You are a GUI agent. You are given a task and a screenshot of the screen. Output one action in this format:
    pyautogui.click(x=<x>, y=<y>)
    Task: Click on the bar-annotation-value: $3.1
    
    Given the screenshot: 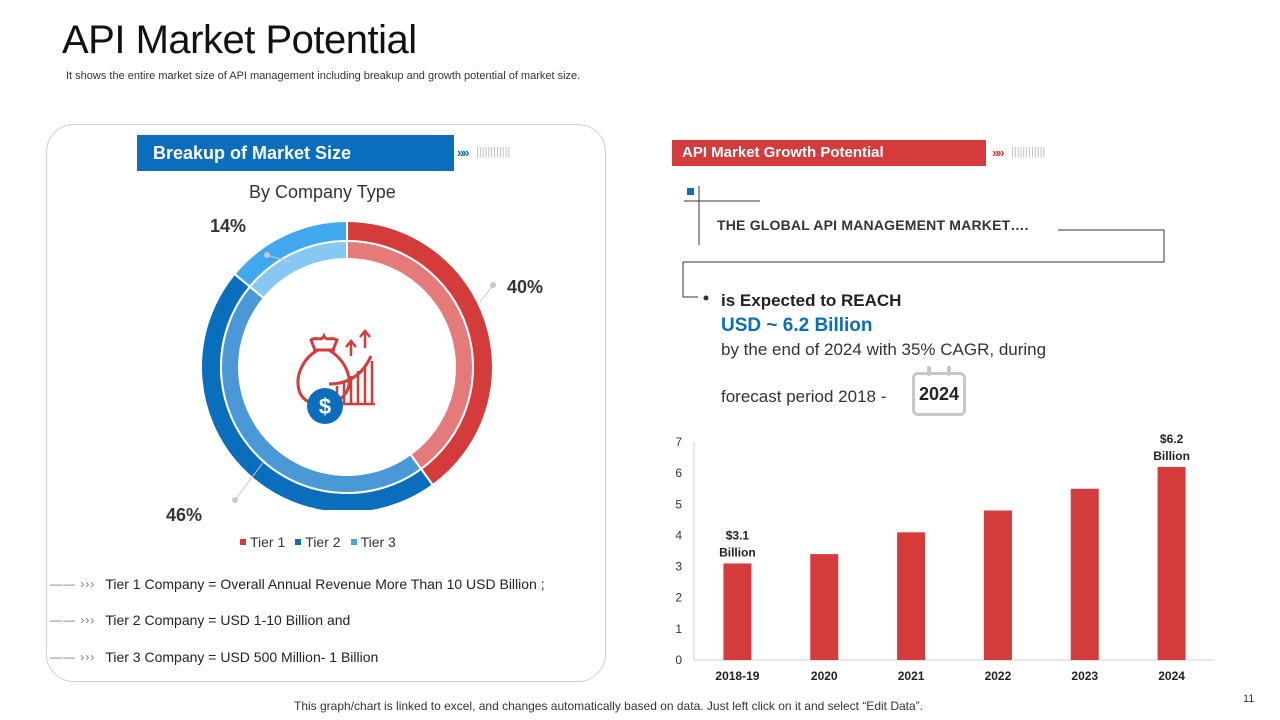 What is the action you would take?
    pyautogui.click(x=738, y=535)
    